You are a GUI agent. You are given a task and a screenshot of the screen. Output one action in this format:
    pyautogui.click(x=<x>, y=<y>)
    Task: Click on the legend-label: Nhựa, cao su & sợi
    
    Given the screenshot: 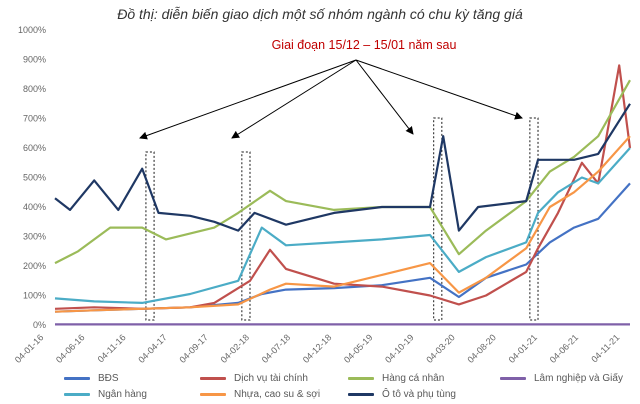 What is the action you would take?
    pyautogui.click(x=277, y=394)
    